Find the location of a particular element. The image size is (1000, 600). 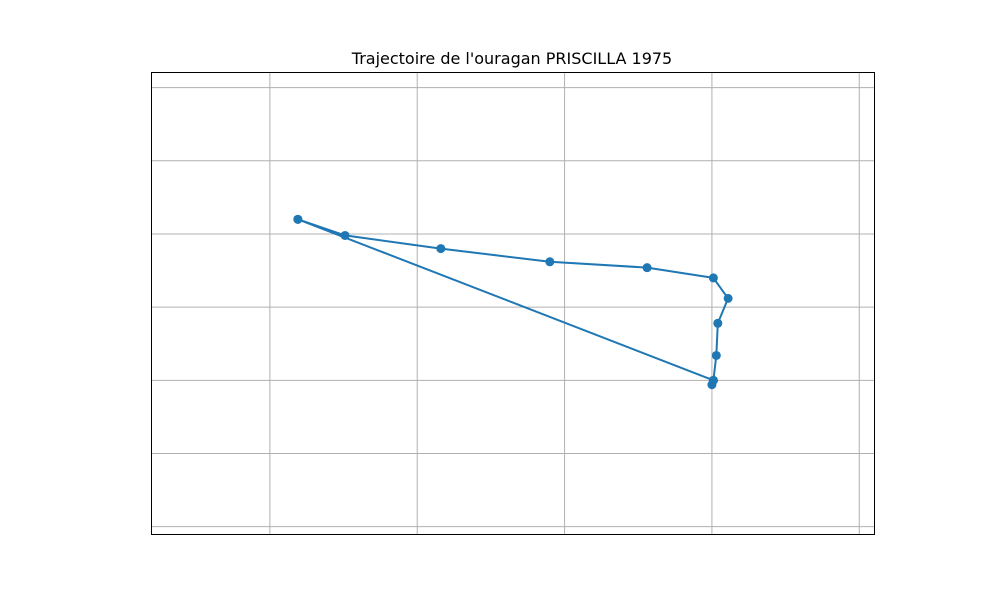

series-track is located at coordinates (513, 302).